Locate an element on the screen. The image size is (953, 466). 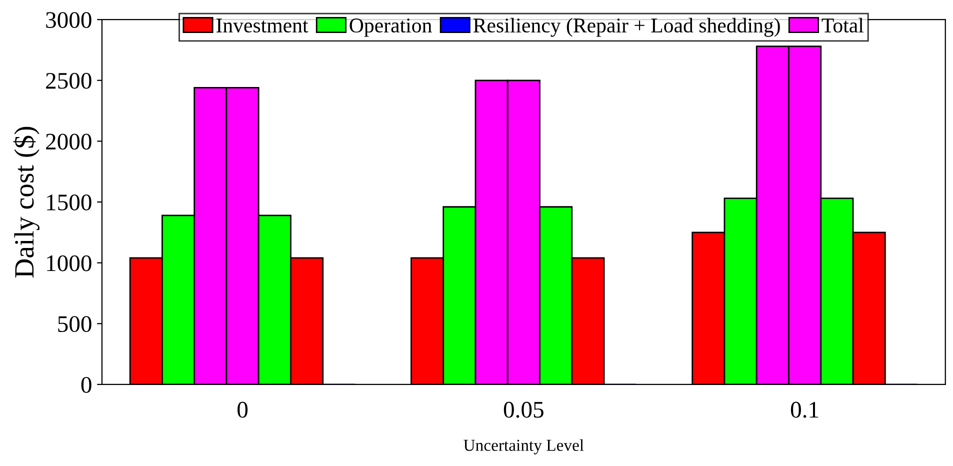
y-tick-label: 1500 is located at coordinates (69, 202).